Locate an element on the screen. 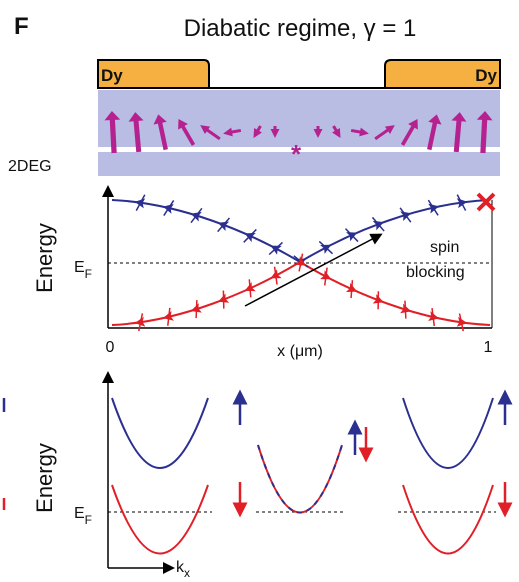  k-sub: x is located at coordinates (187, 573).